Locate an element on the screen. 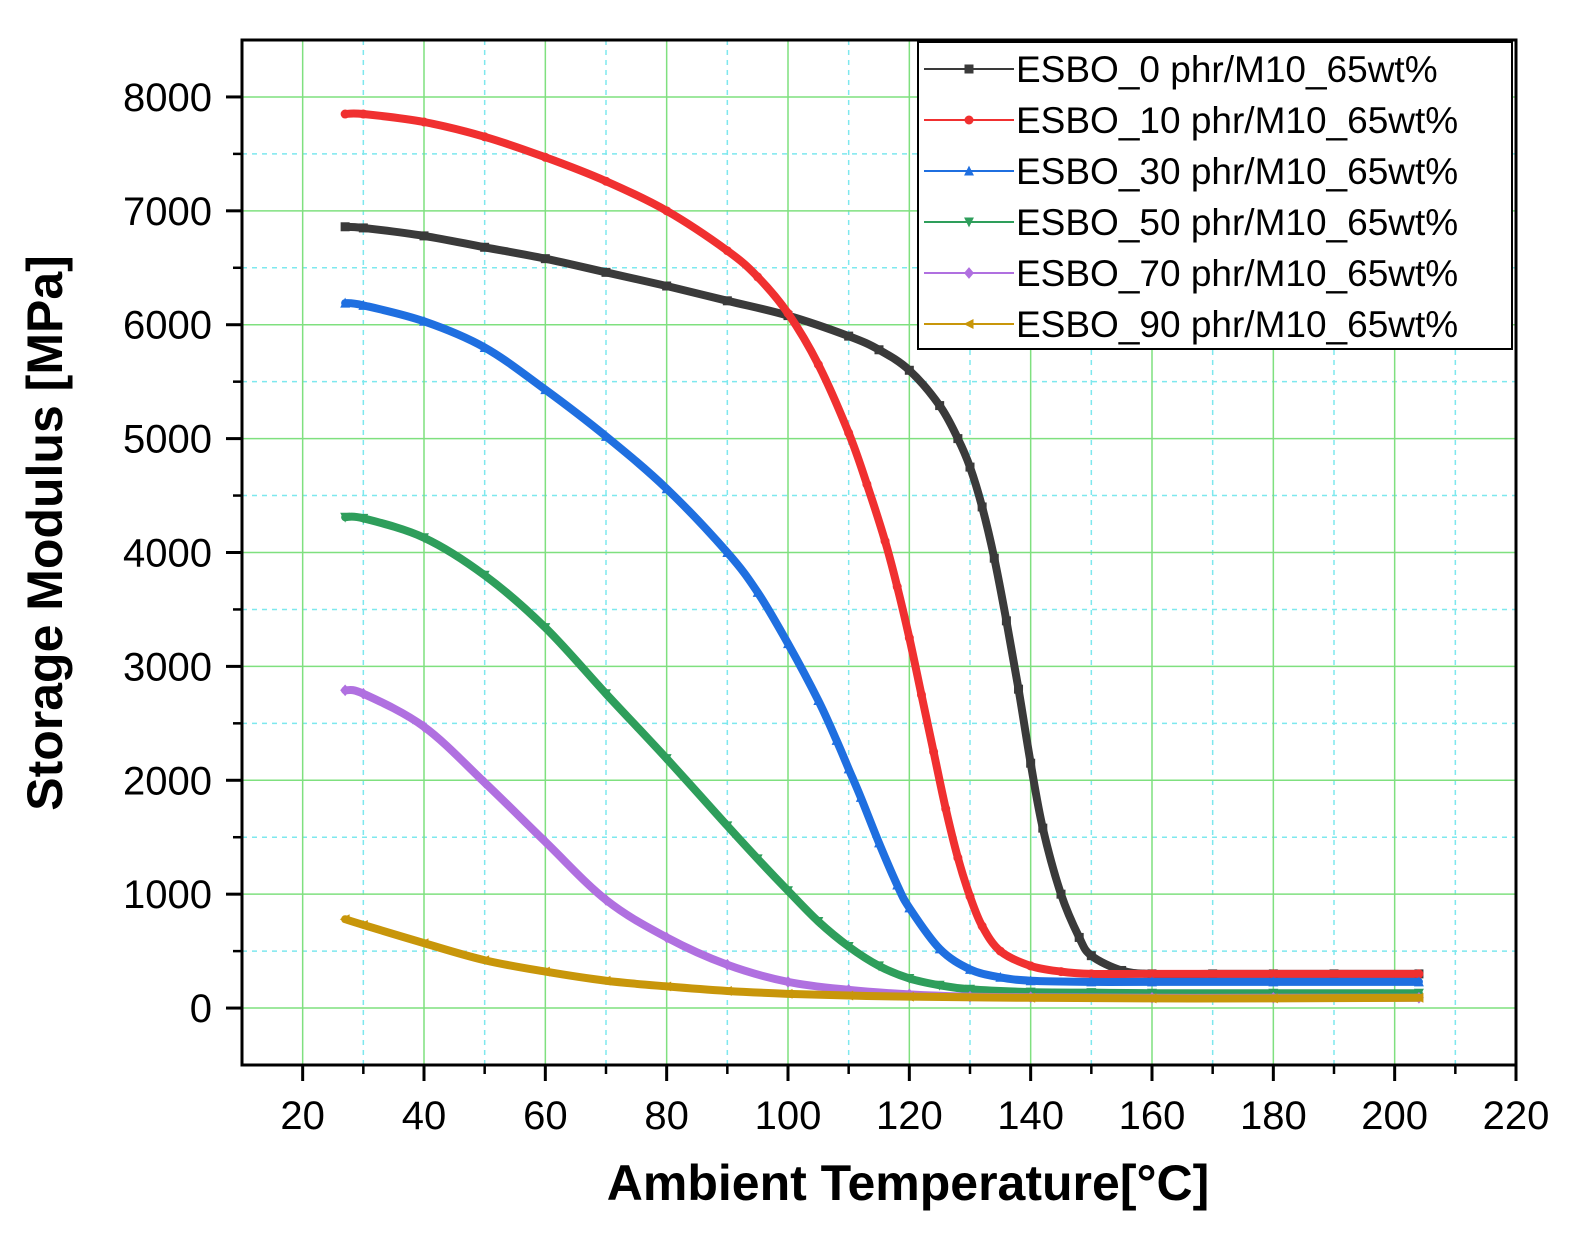 The width and height of the screenshot is (1587, 1237). x-tick-label: 20 is located at coordinates (302, 1116).